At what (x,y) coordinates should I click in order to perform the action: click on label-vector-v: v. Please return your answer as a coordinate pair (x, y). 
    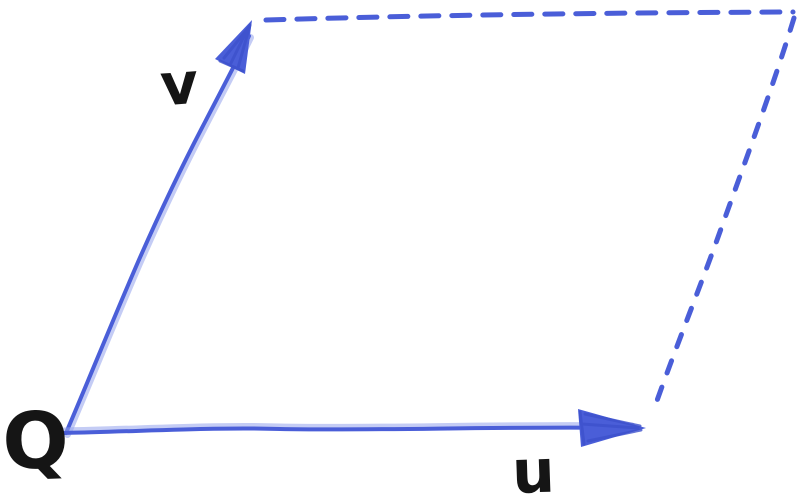
    Looking at the image, I should click on (179, 84).